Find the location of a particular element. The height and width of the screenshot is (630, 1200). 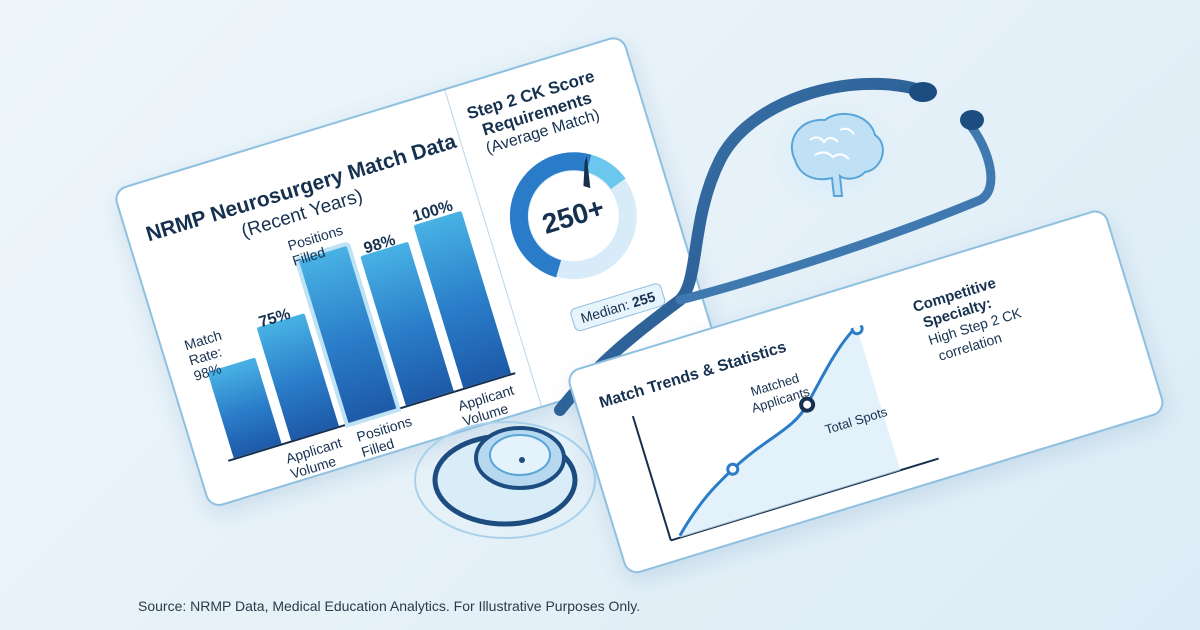

brain-icon is located at coordinates (835, 155).